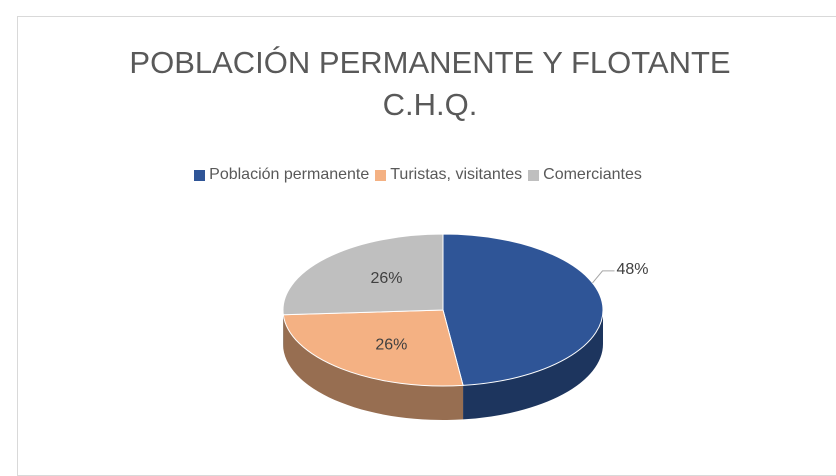 The image size is (836, 476). What do you see at coordinates (603, 277) in the screenshot?
I see `leader-line` at bounding box center [603, 277].